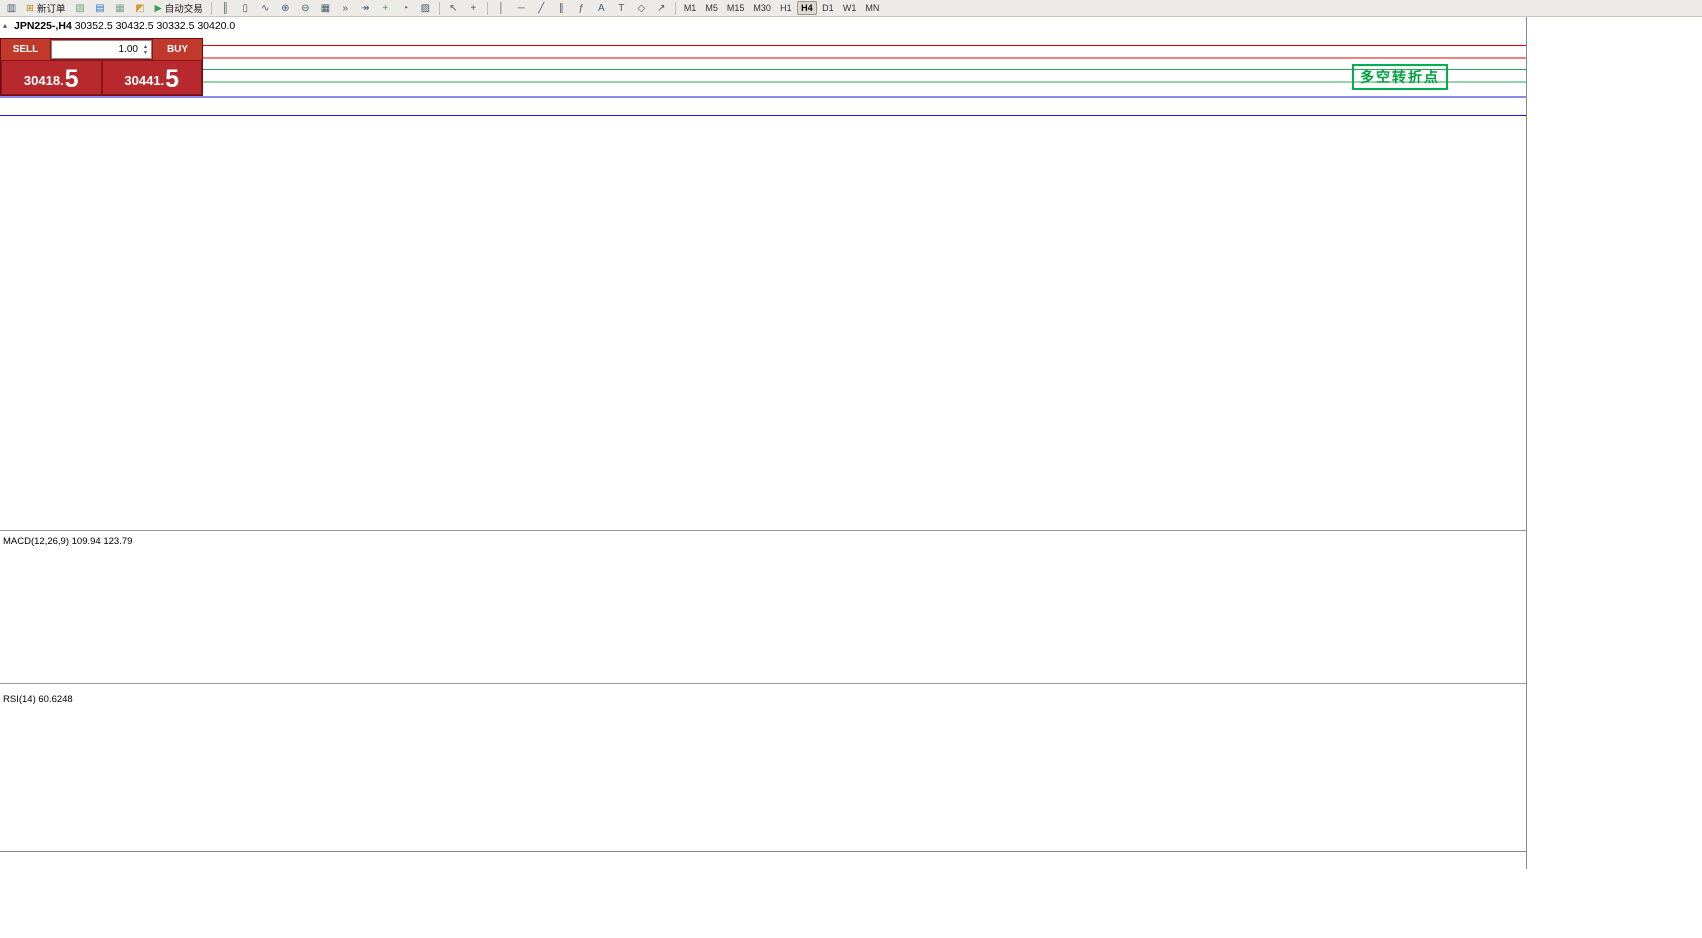 The height and width of the screenshot is (938, 1702). I want to click on timeframe-d1-button: D1, so click(828, 8).